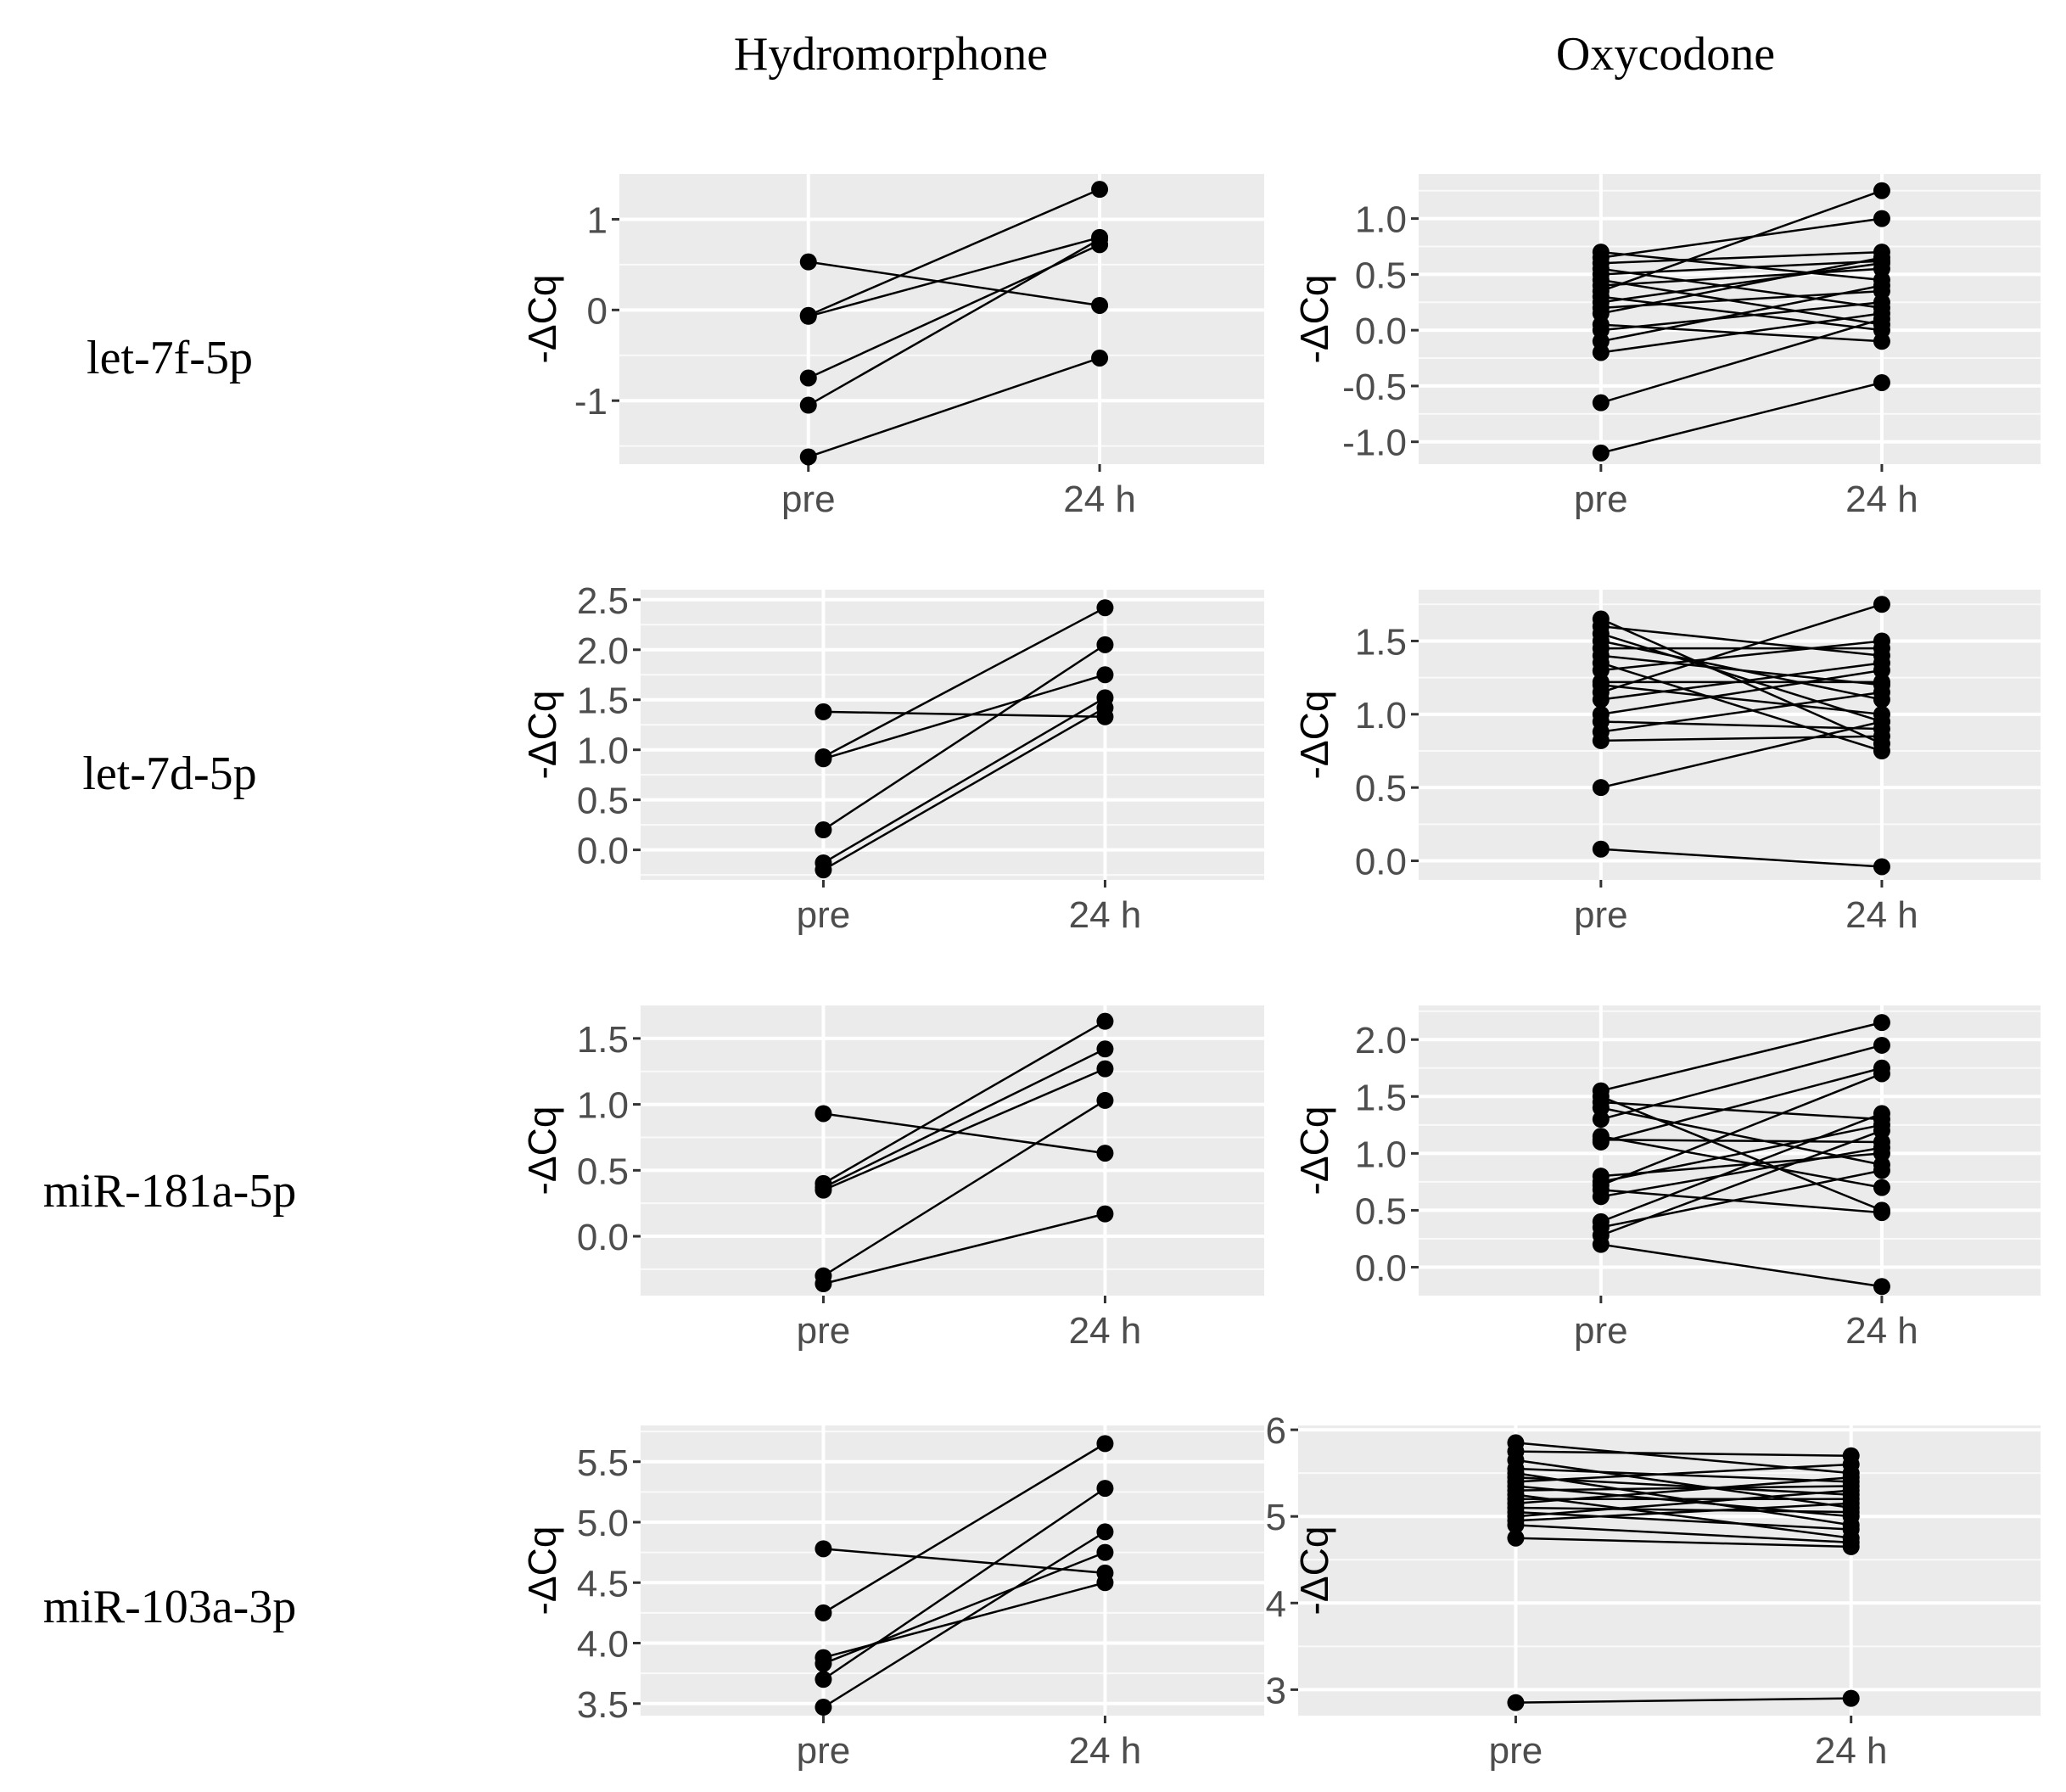 The width and height of the screenshot is (2066, 1792). Describe the element at coordinates (1374, 443) in the screenshot. I see `y-tick-label: -1.0` at that location.